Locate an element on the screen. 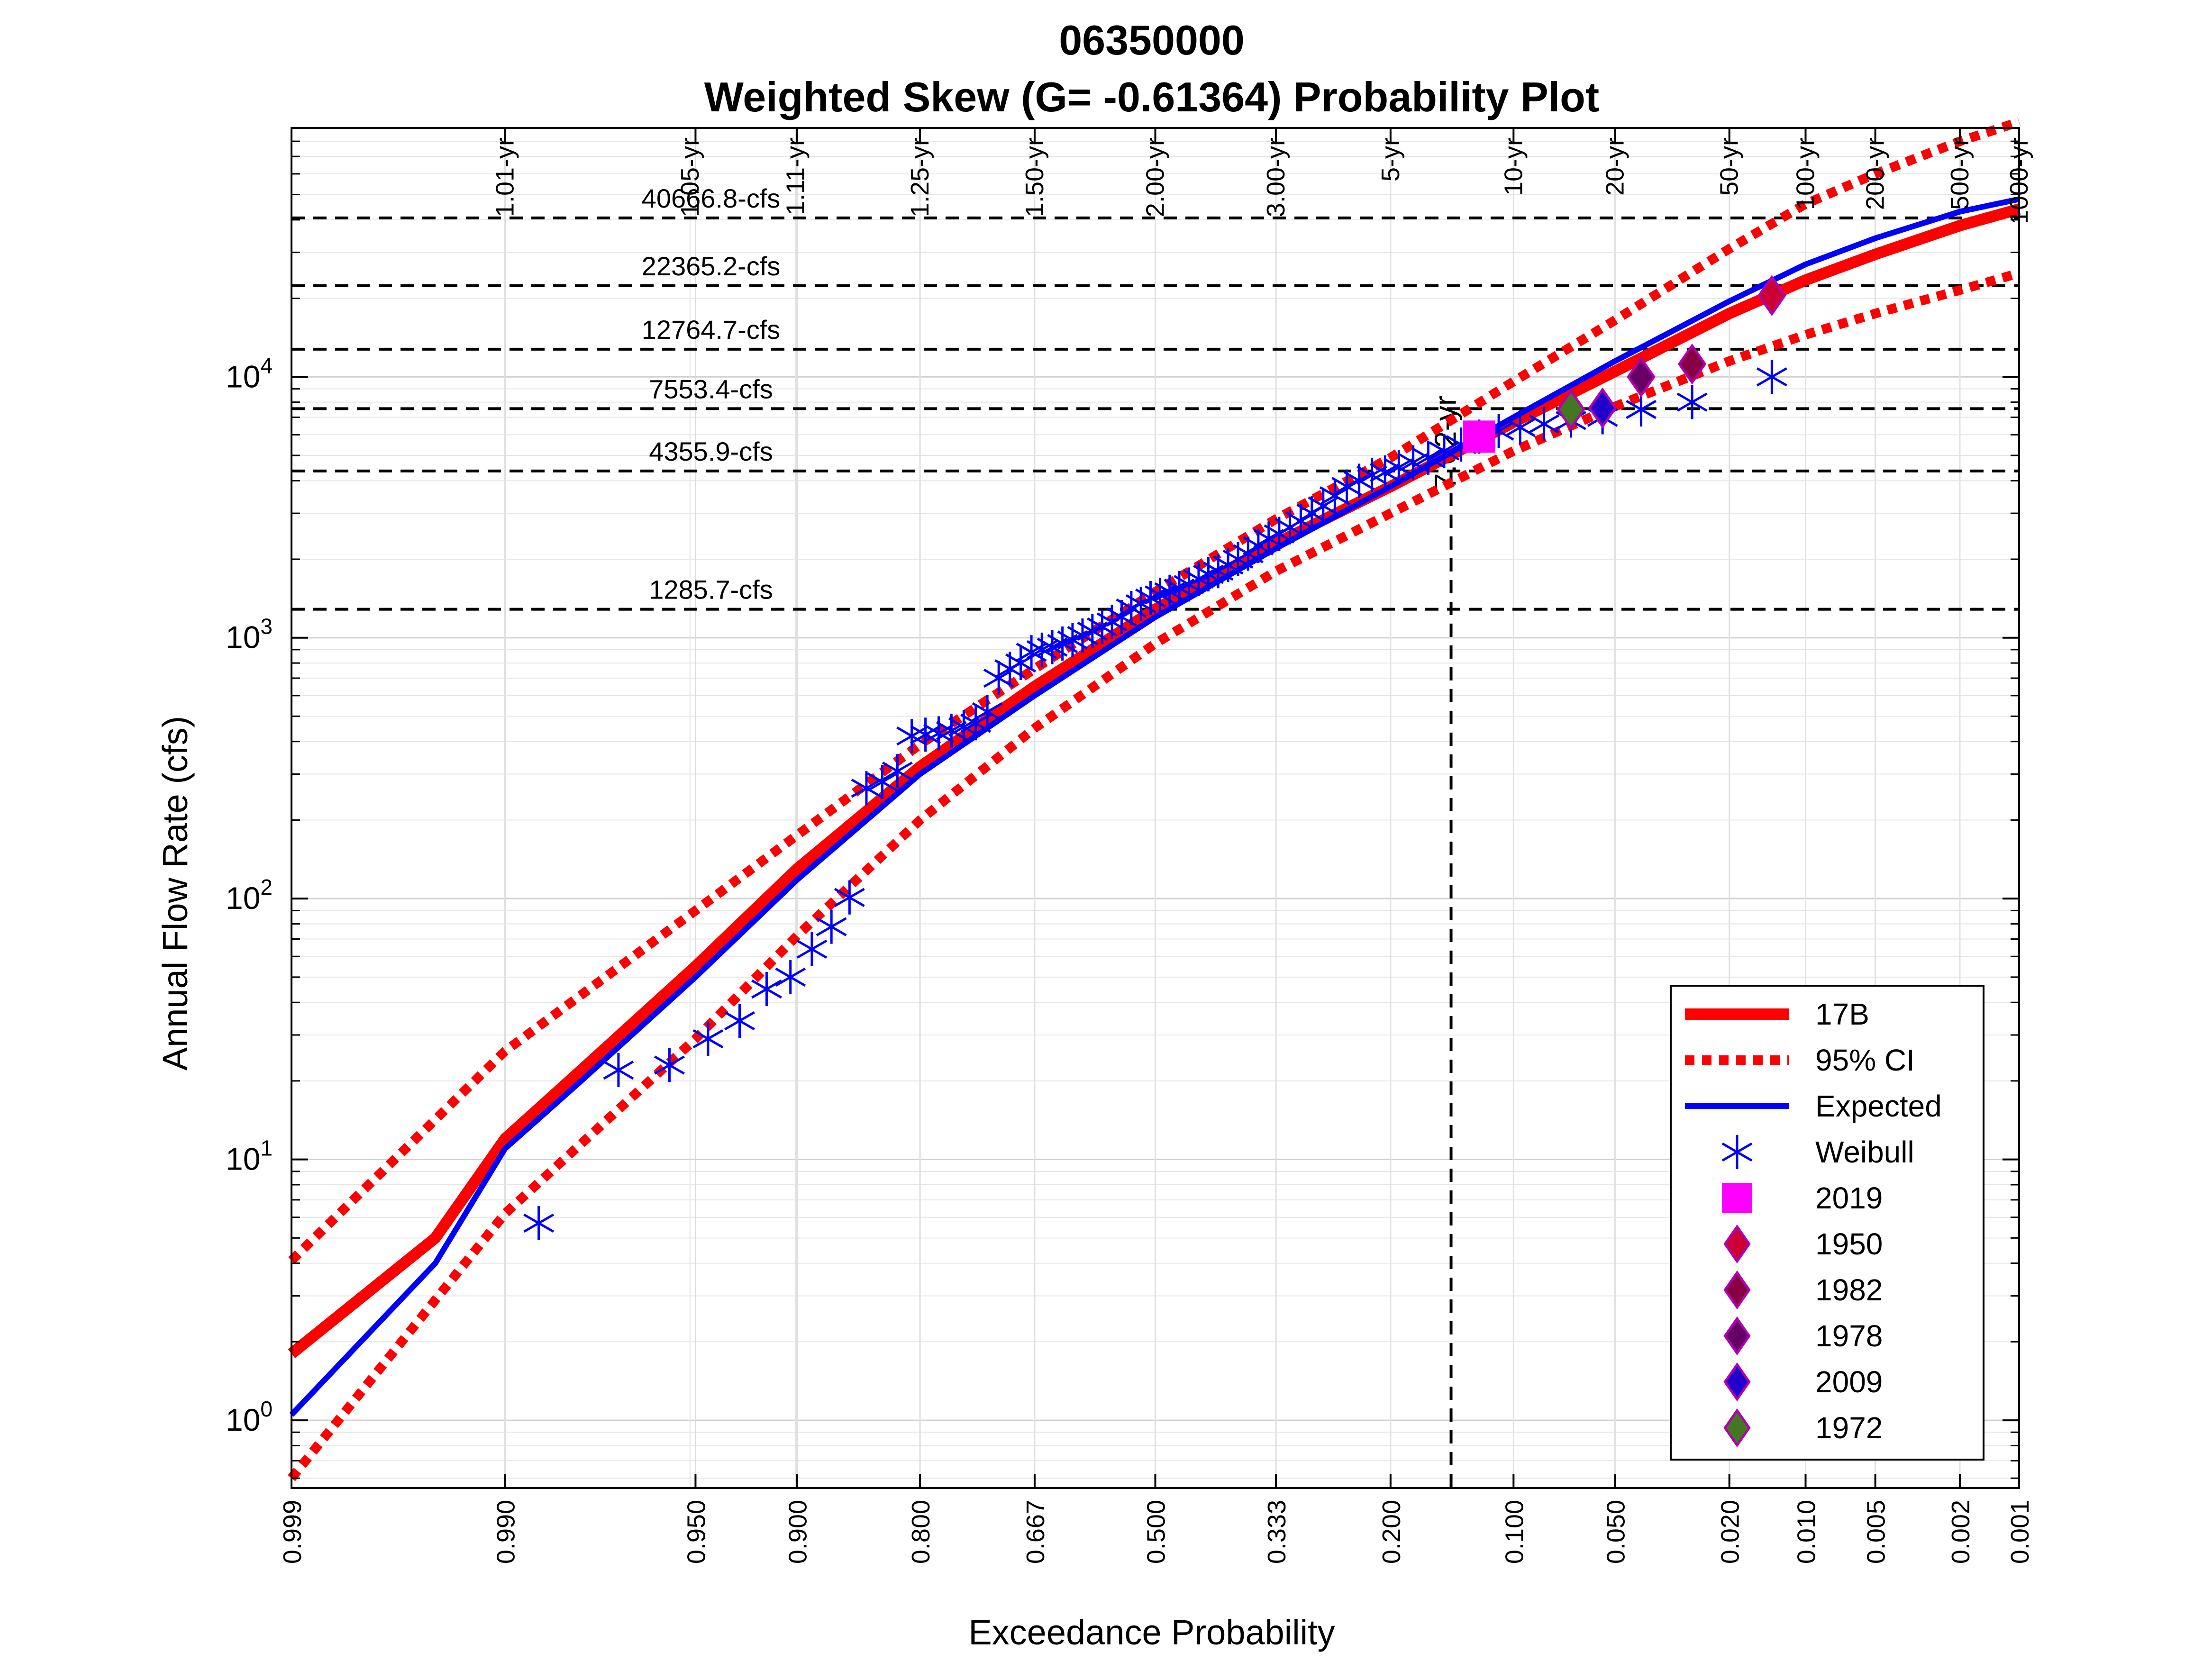 The width and height of the screenshot is (2212, 1661). x-tick-label: 0.500 is located at coordinates (1156, 1532).